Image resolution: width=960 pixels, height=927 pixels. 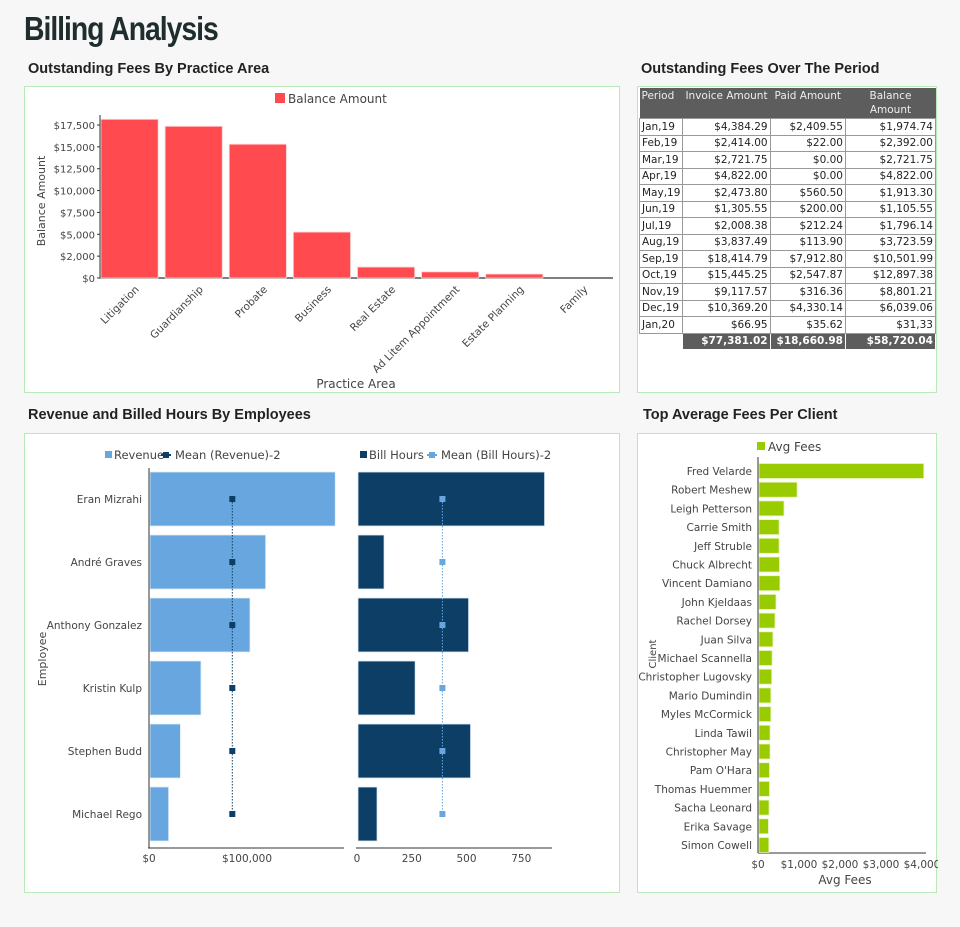 I want to click on table-cell: Feb,19, so click(x=661, y=143).